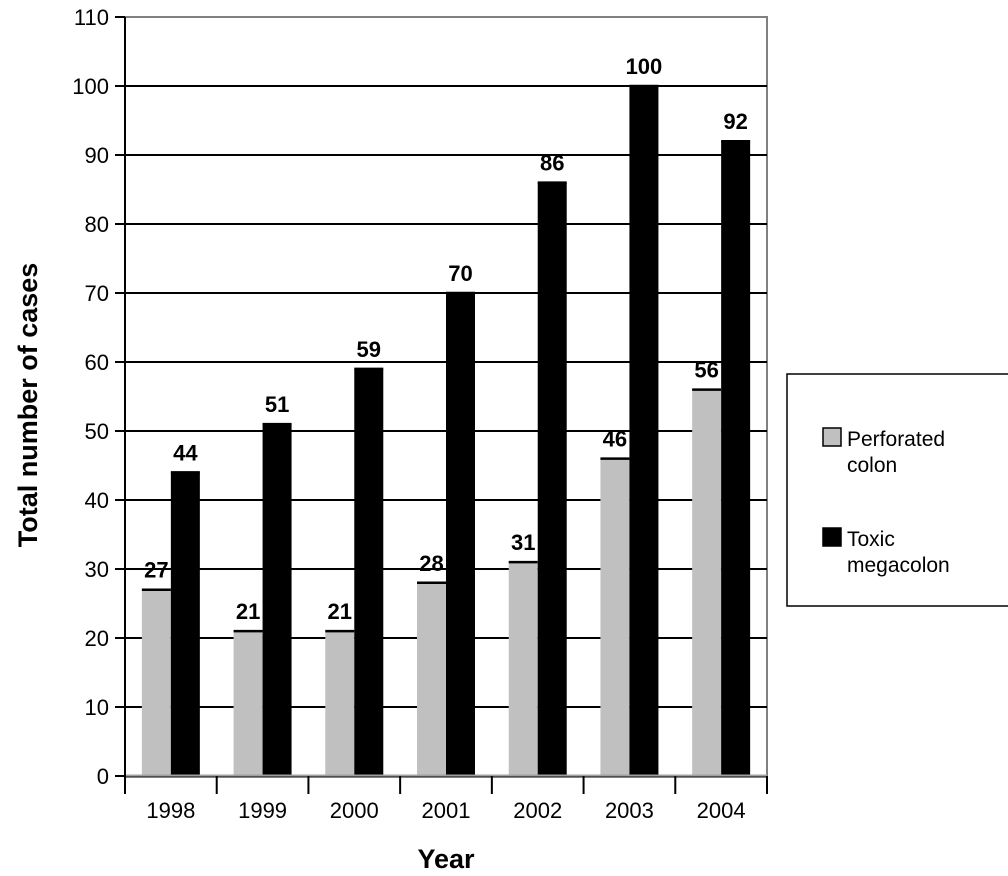  What do you see at coordinates (28, 405) in the screenshot?
I see `y-axis-title: Total number of cases` at bounding box center [28, 405].